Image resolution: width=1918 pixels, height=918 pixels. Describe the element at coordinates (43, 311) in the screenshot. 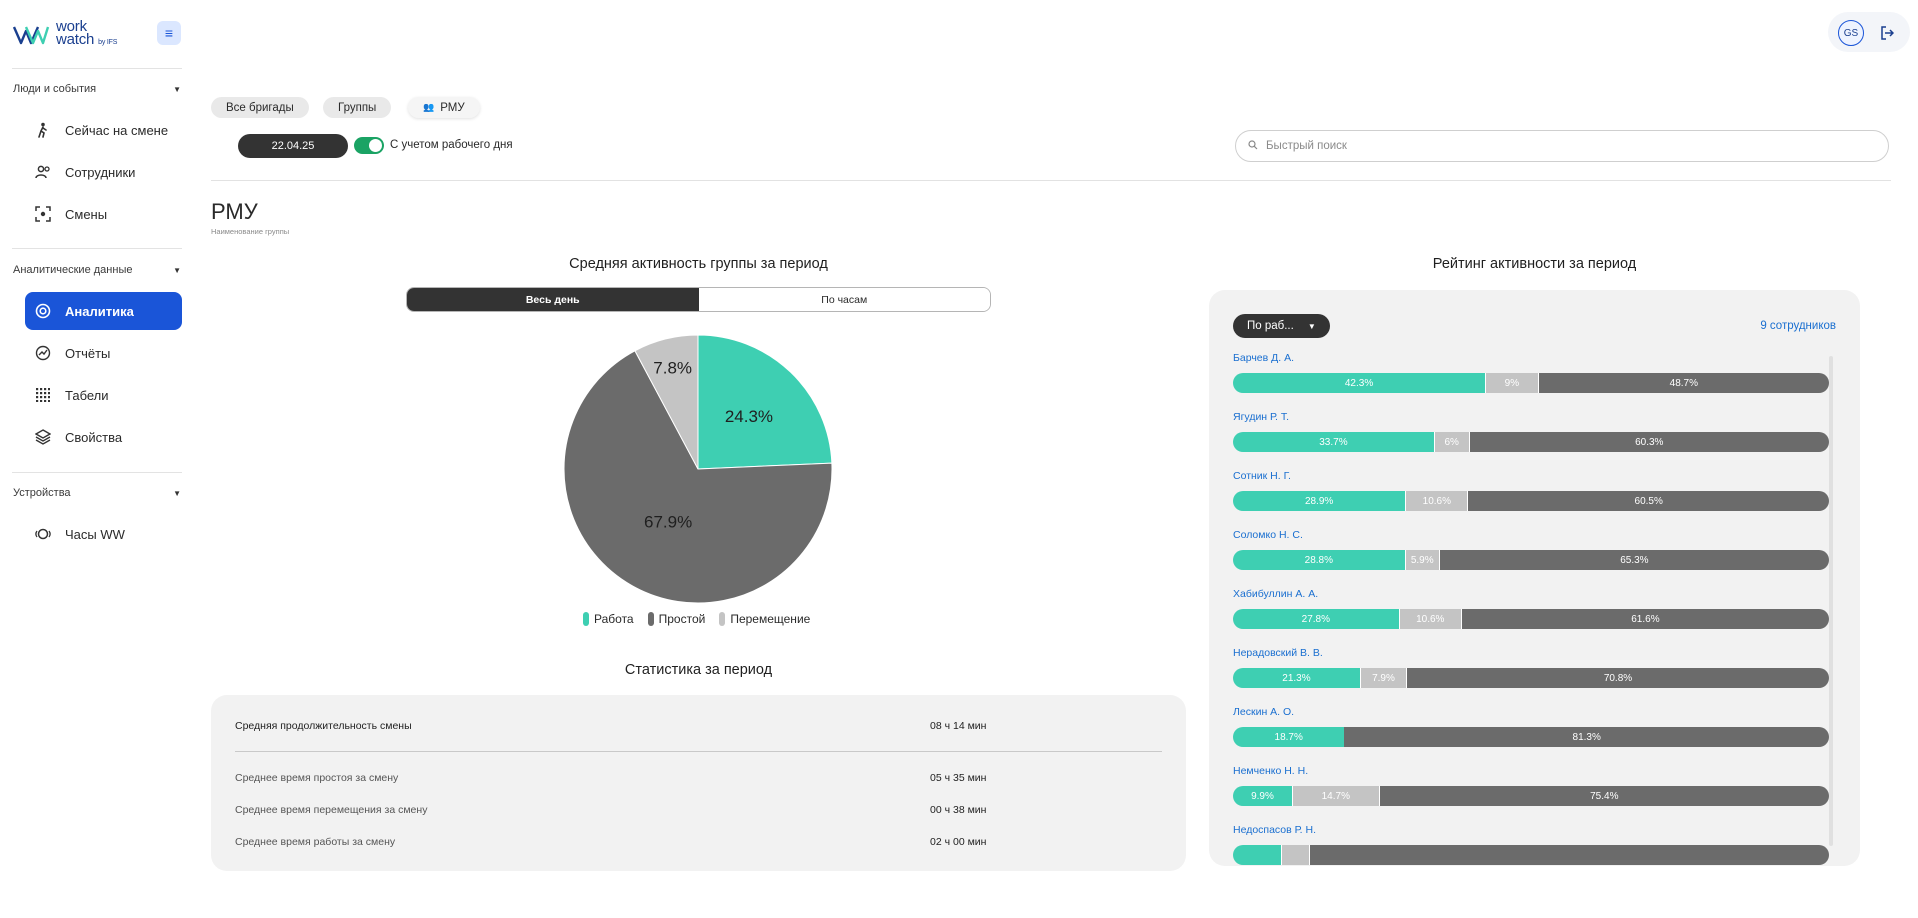

I see `analytics-icon` at that location.